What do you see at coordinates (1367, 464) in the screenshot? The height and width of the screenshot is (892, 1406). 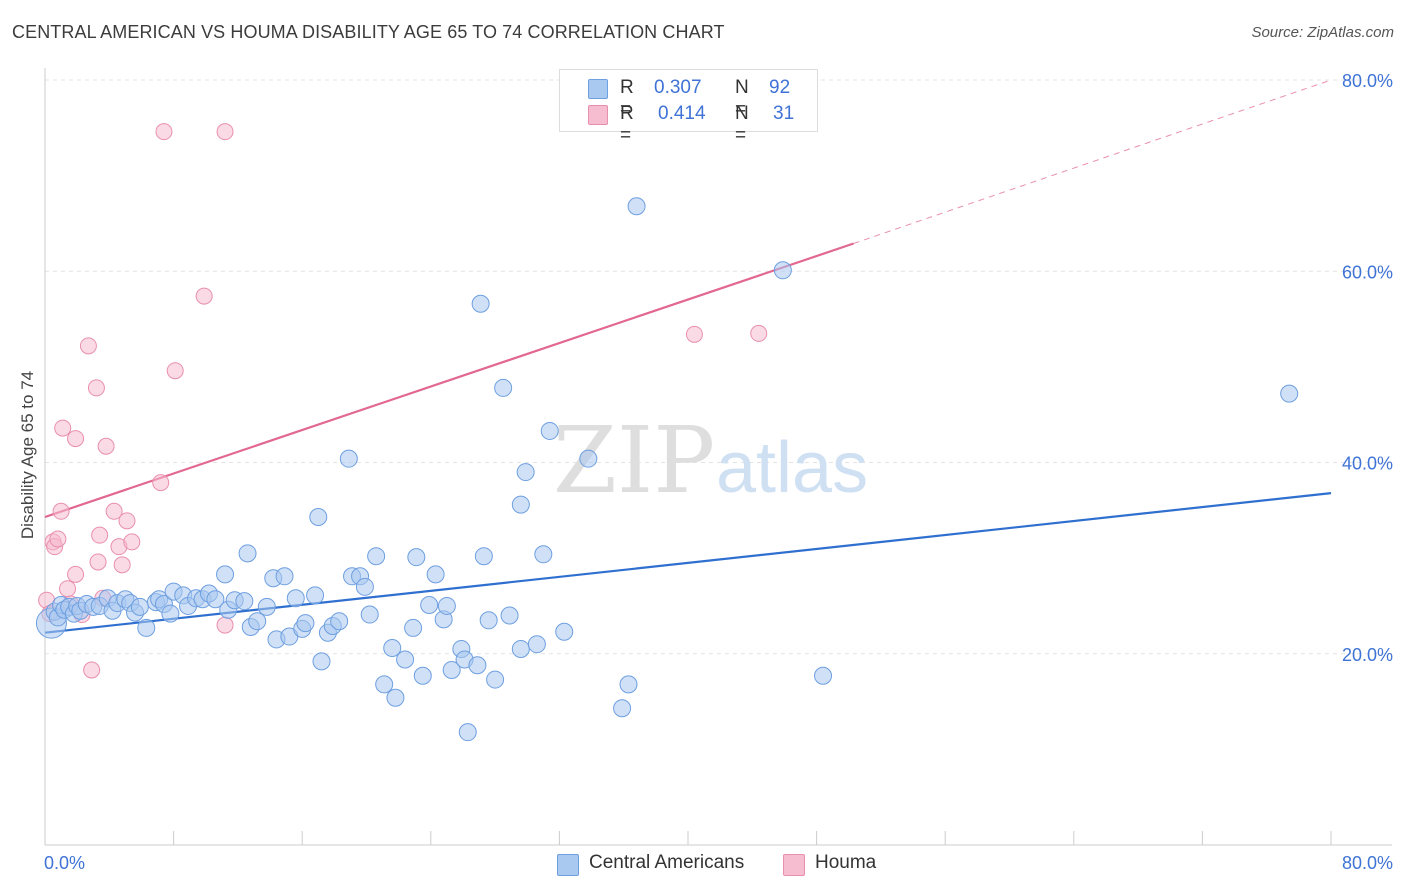 I see `y-tick-label: 40.0%` at bounding box center [1367, 464].